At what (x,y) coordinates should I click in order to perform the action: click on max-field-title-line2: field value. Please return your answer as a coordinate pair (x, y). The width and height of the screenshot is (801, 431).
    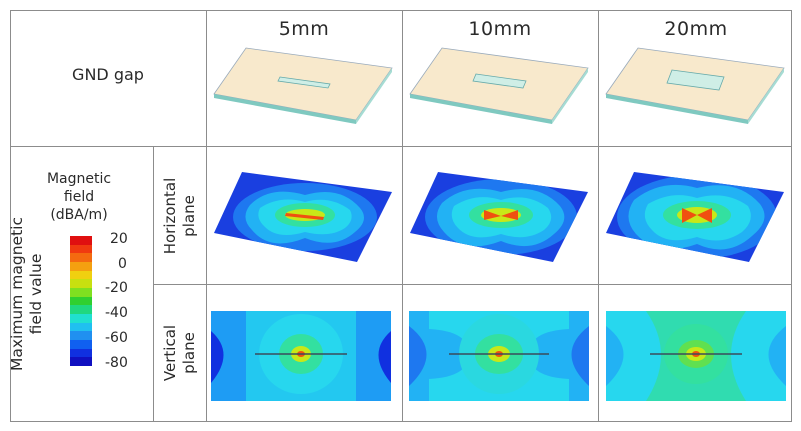
    Looking at the image, I should click on (36, 294).